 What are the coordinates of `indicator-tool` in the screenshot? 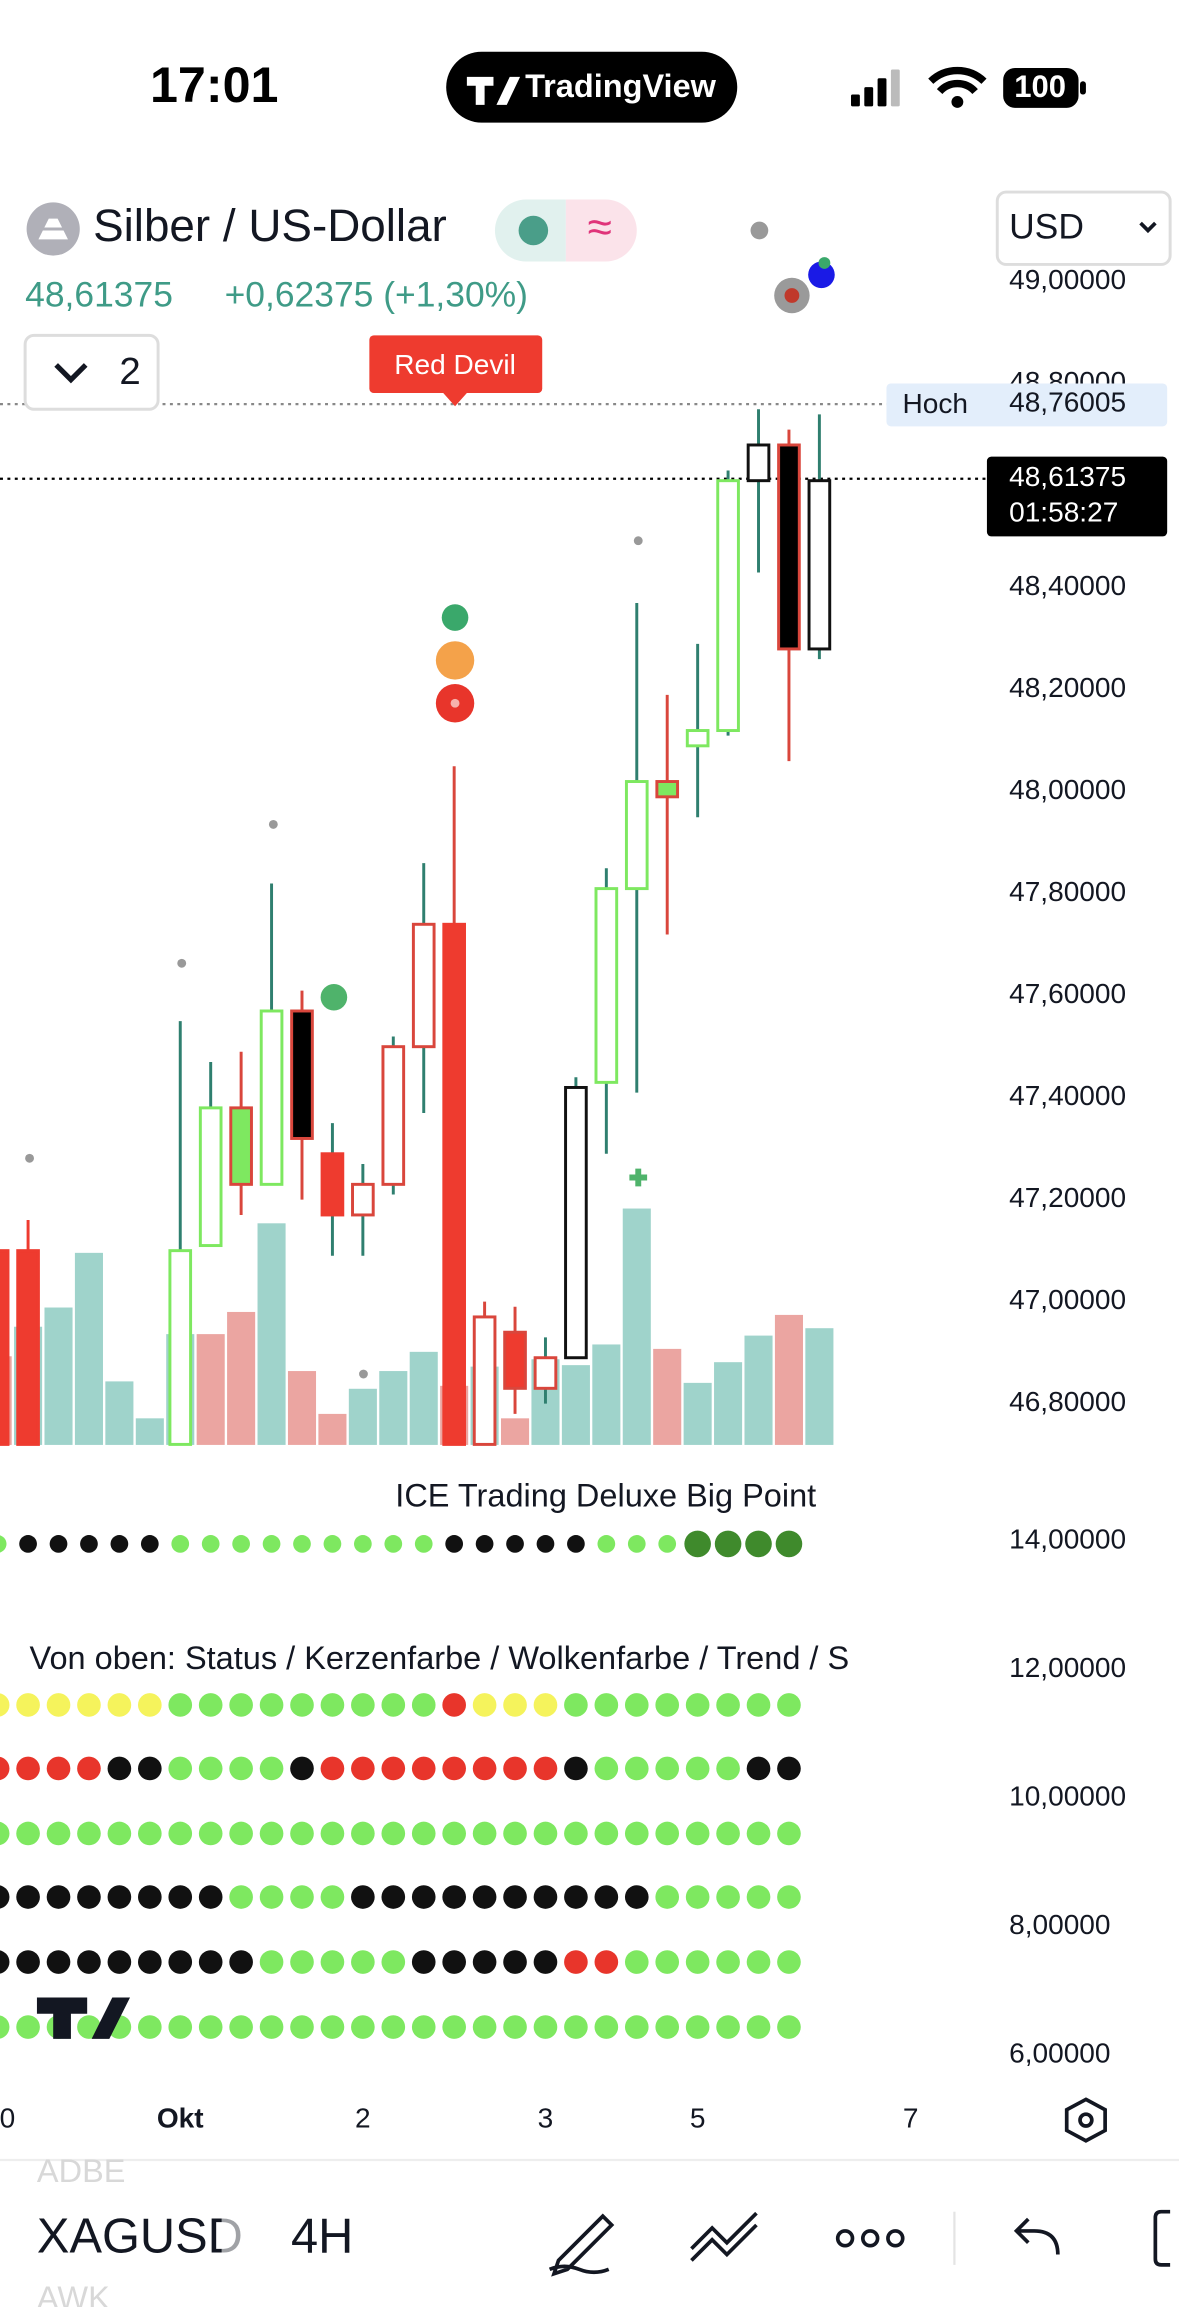 It's located at (724, 2236).